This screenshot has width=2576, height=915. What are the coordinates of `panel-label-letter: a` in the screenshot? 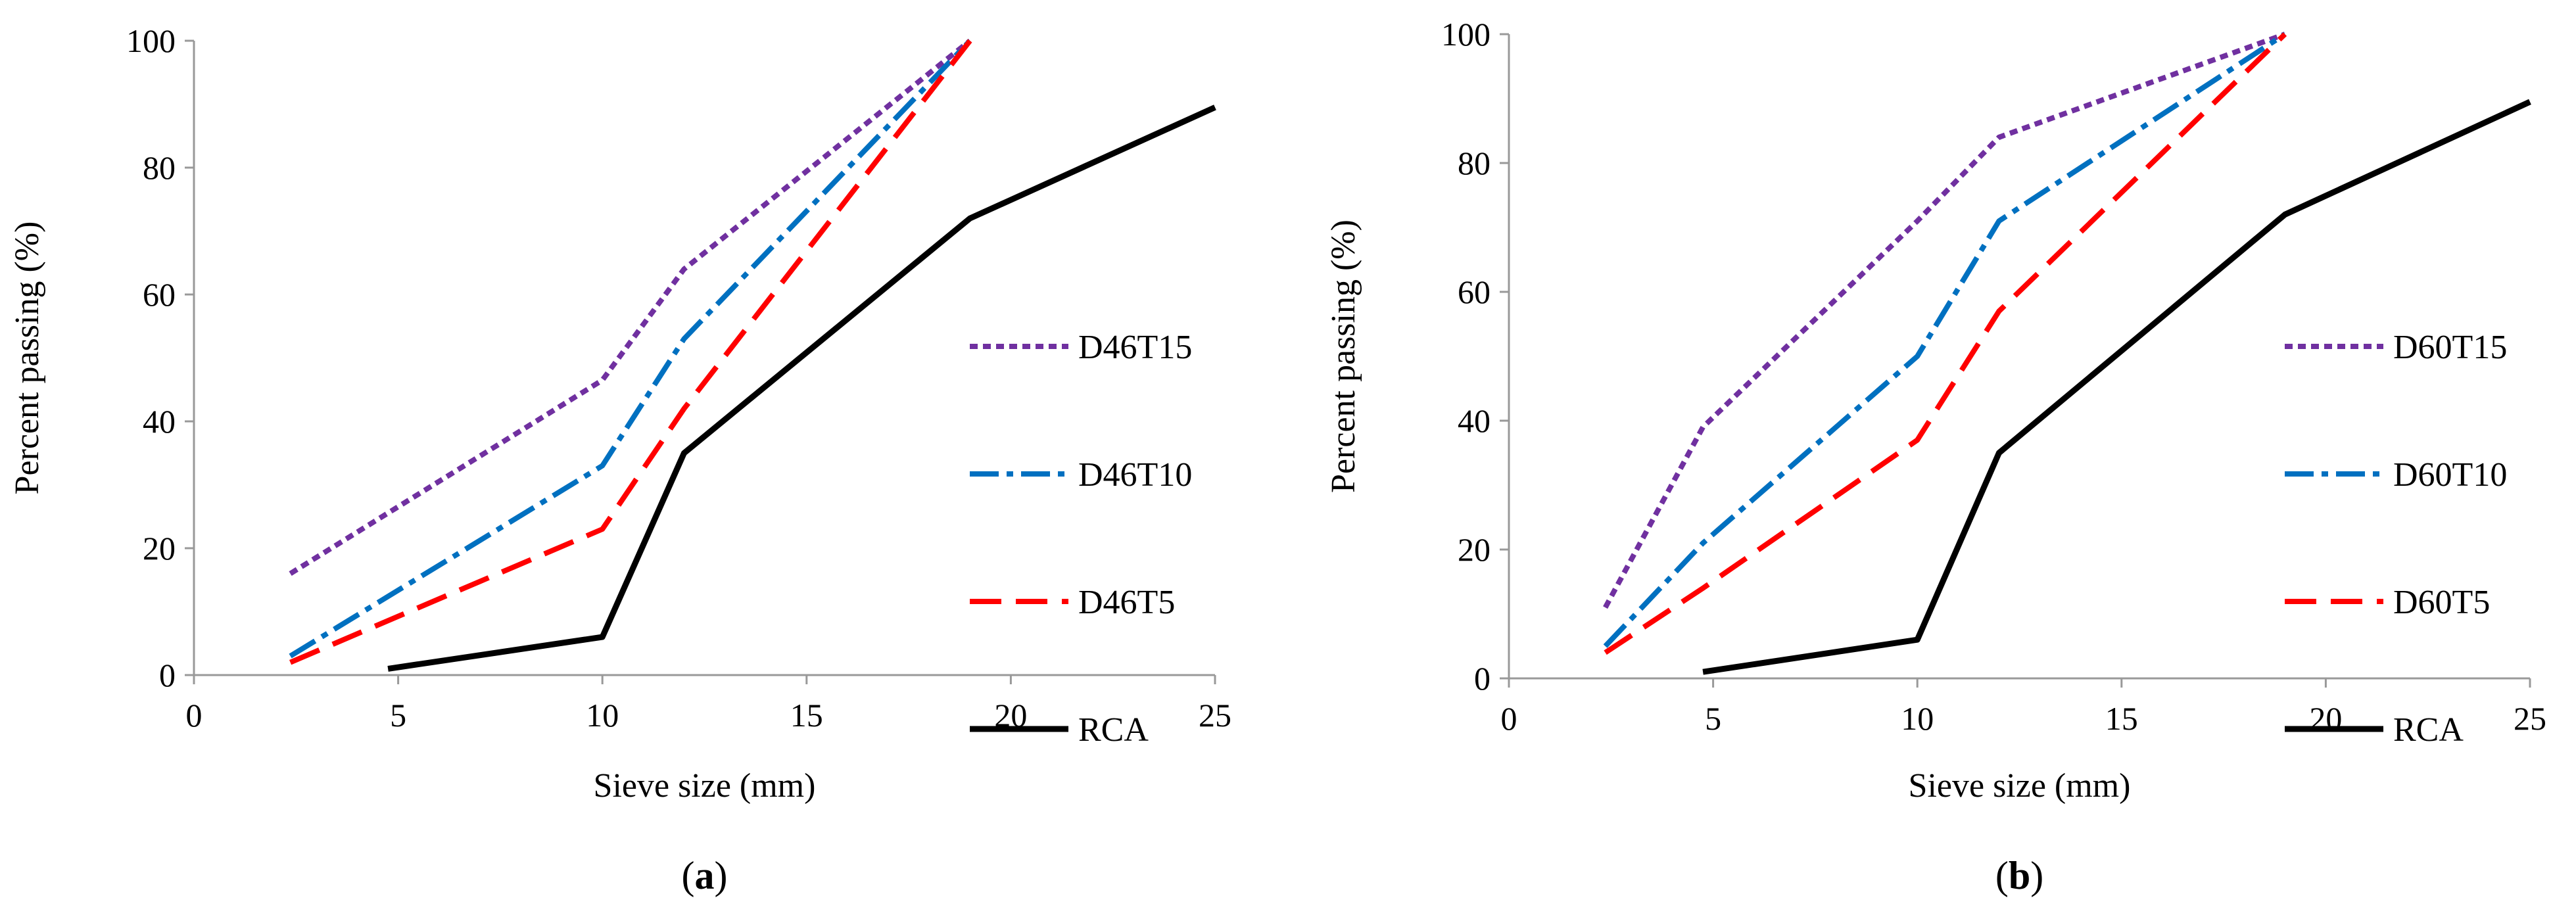 It's located at (705, 875).